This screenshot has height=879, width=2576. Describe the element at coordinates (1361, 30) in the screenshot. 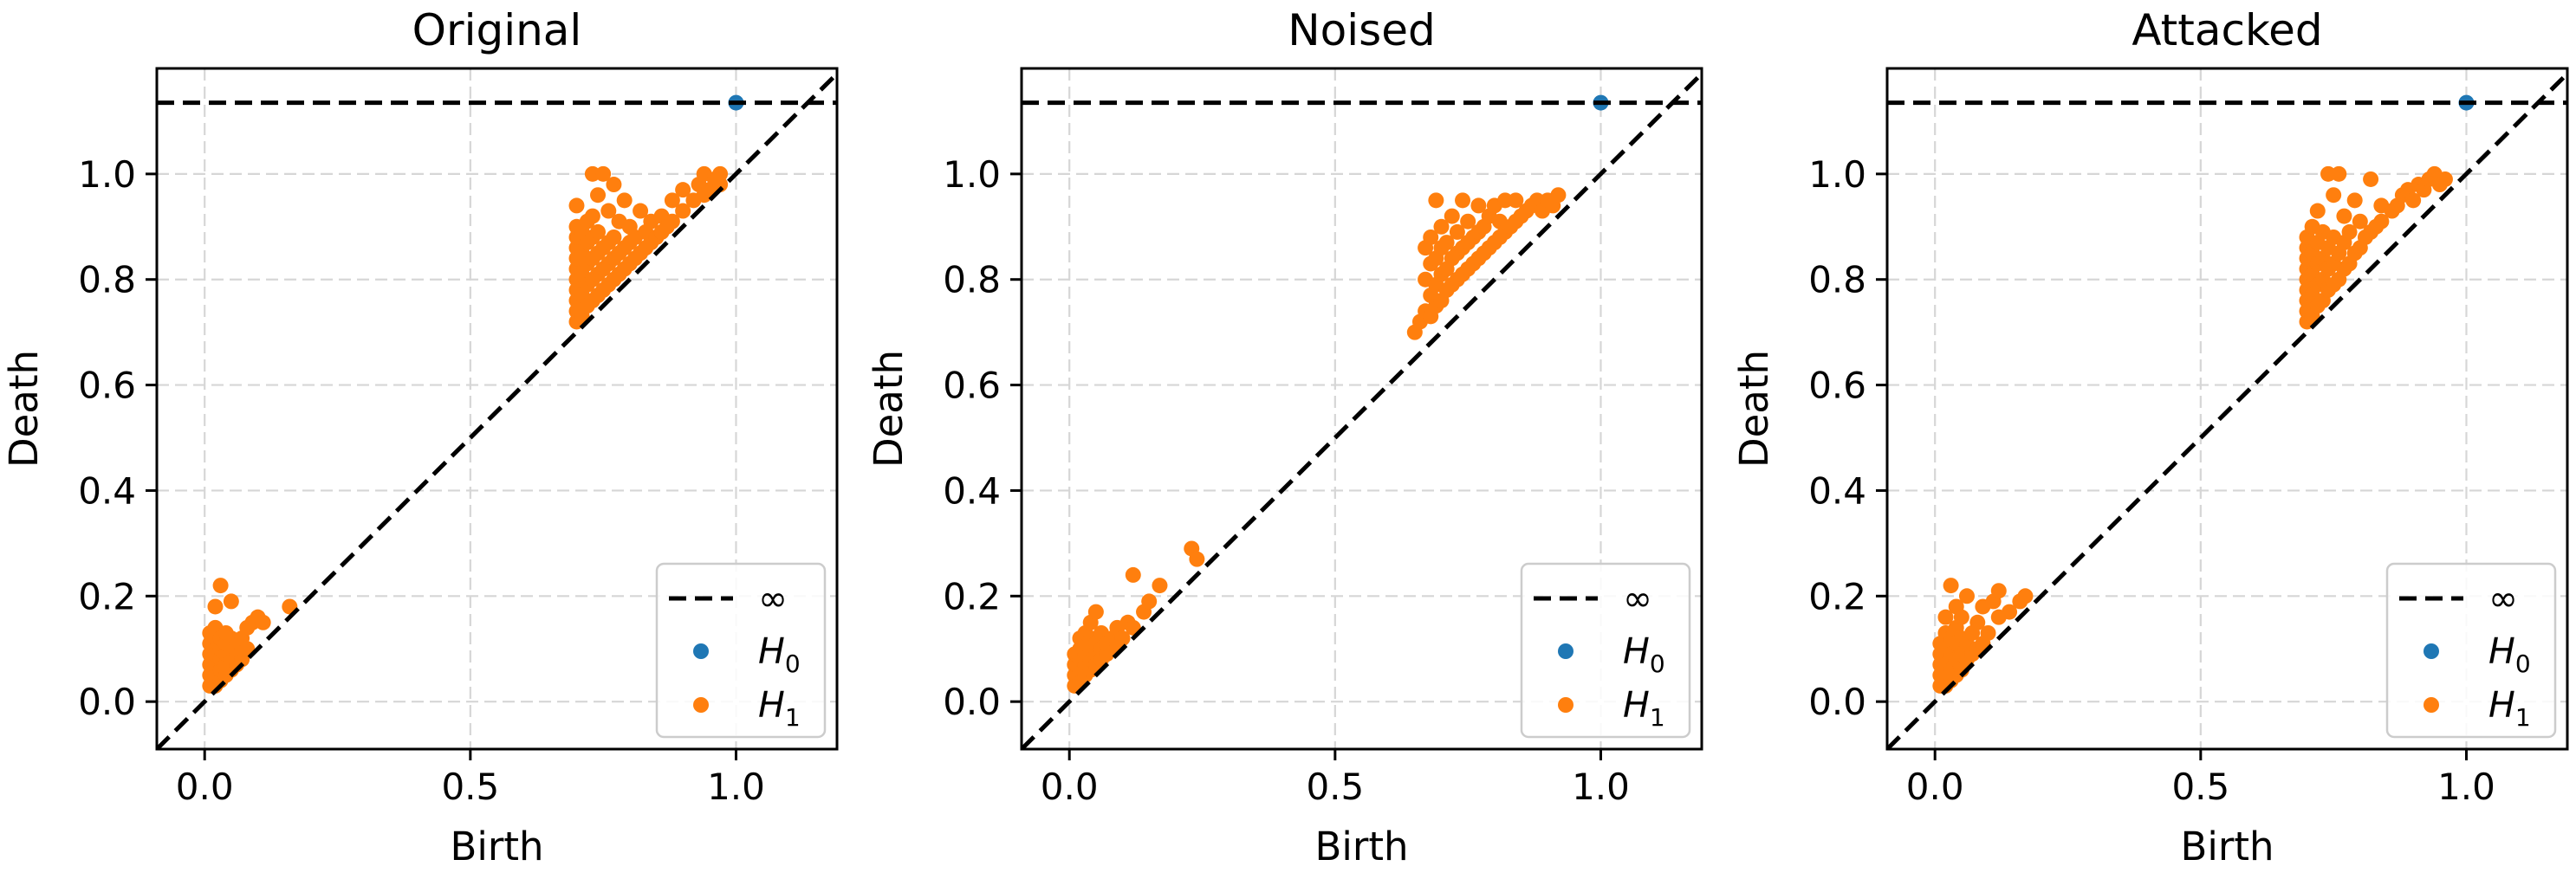

I see `chart-title: Noised` at that location.